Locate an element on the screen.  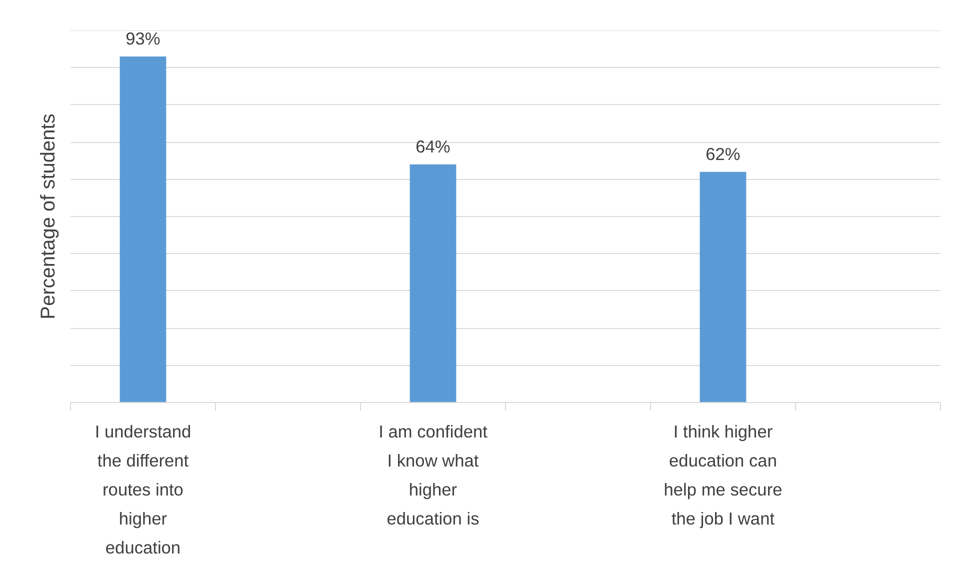
data-label: 64% is located at coordinates (433, 146).